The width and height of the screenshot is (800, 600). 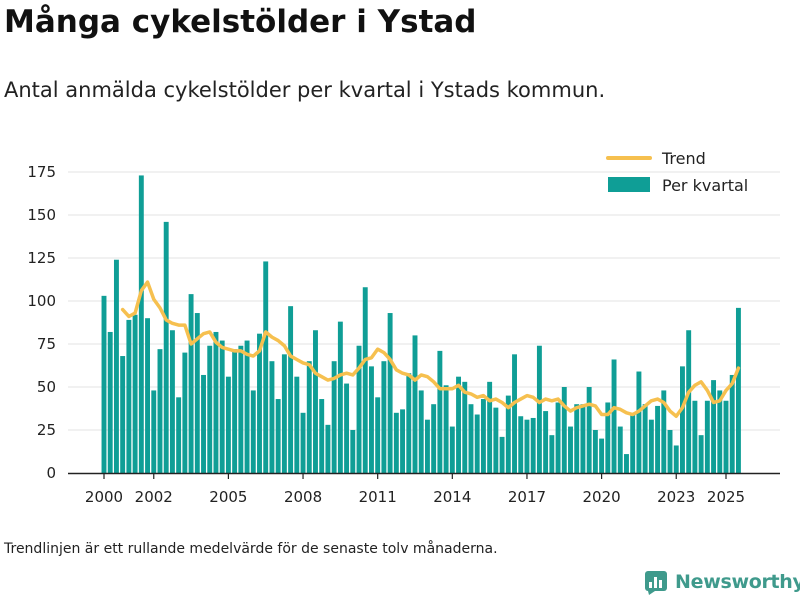 I want to click on y-tick-label: 175, so click(x=41, y=172).